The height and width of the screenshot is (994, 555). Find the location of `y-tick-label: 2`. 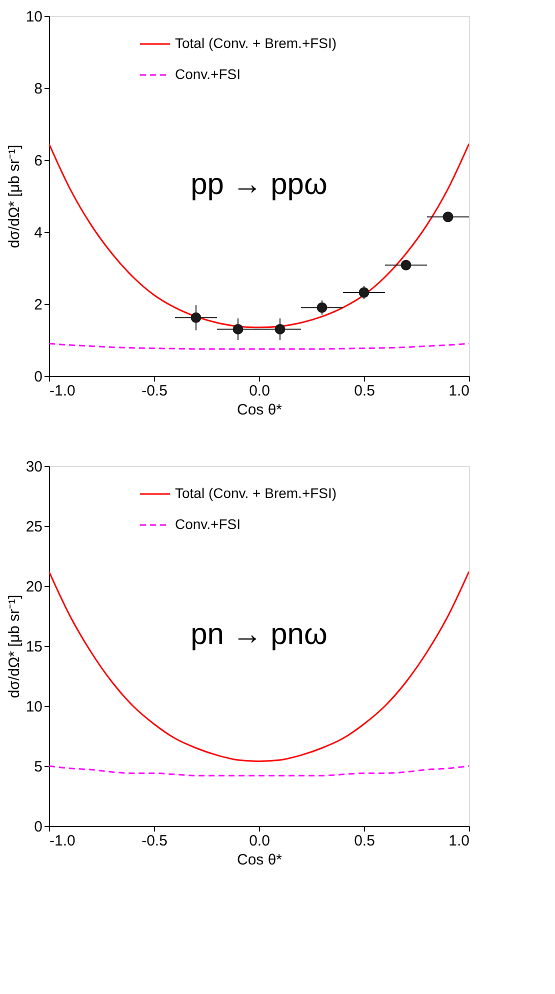

y-tick-label: 2 is located at coordinates (38, 305).